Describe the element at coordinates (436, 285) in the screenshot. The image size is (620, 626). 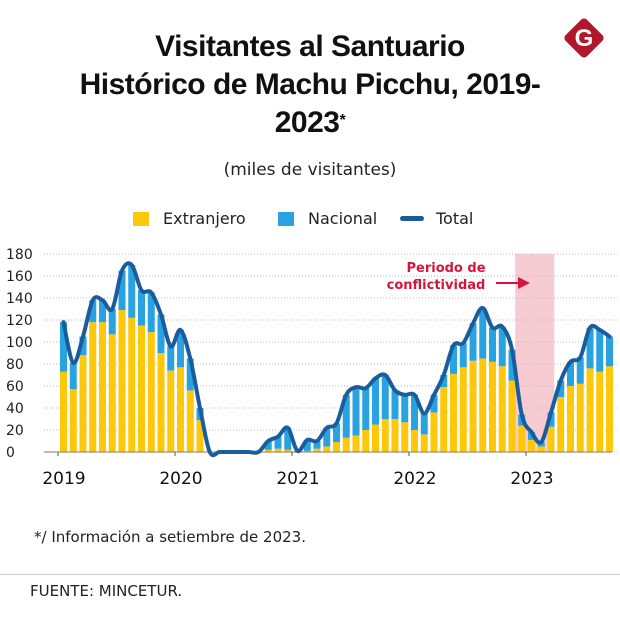
I see `annotation-line-2: conflictividad` at that location.